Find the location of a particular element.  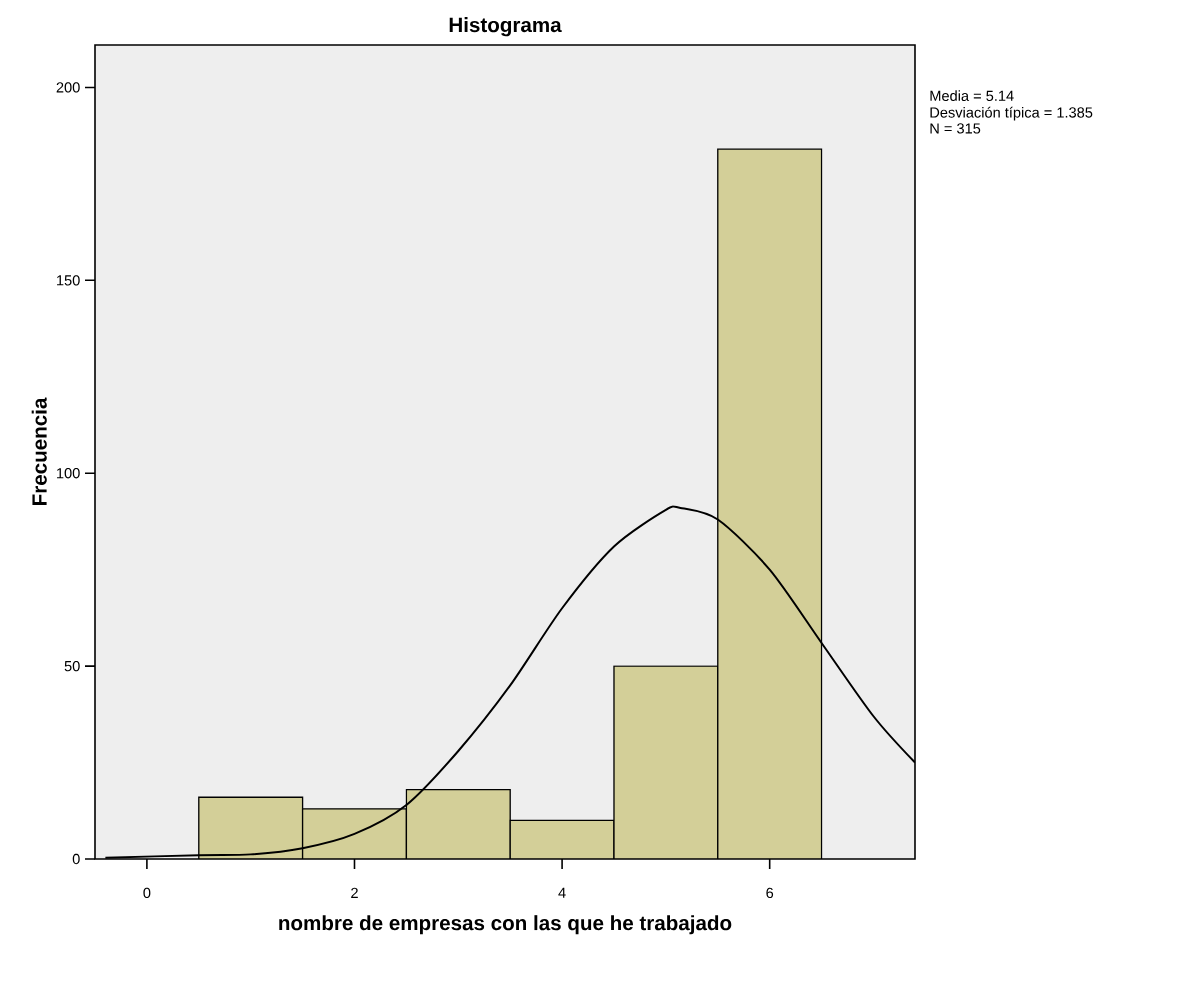

text: N = 315 is located at coordinates (955, 128).